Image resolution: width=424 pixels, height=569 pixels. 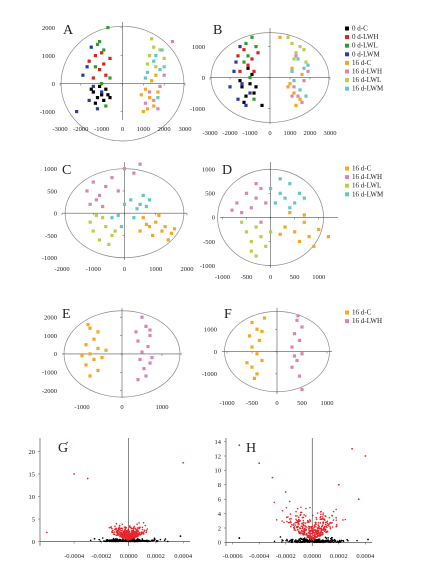 What do you see at coordinates (52, 191) in the screenshot?
I see `y-tick-label: 500` at bounding box center [52, 191].